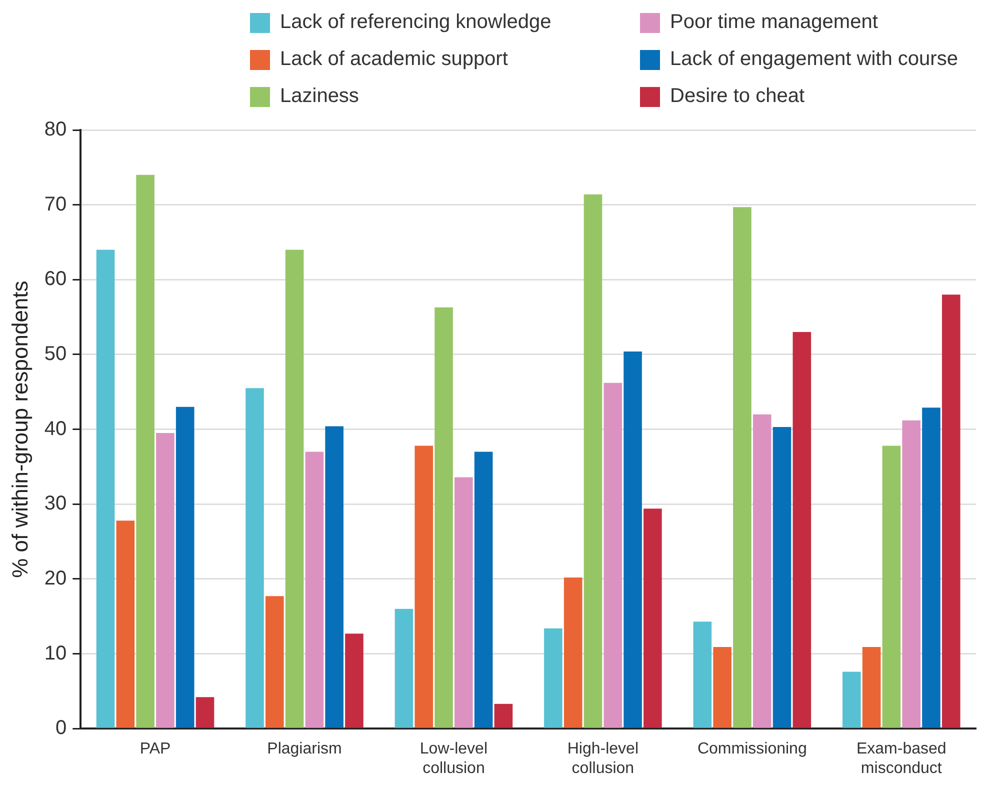 The image size is (982, 785). I want to click on legend-label: Poor time management, so click(774, 22).